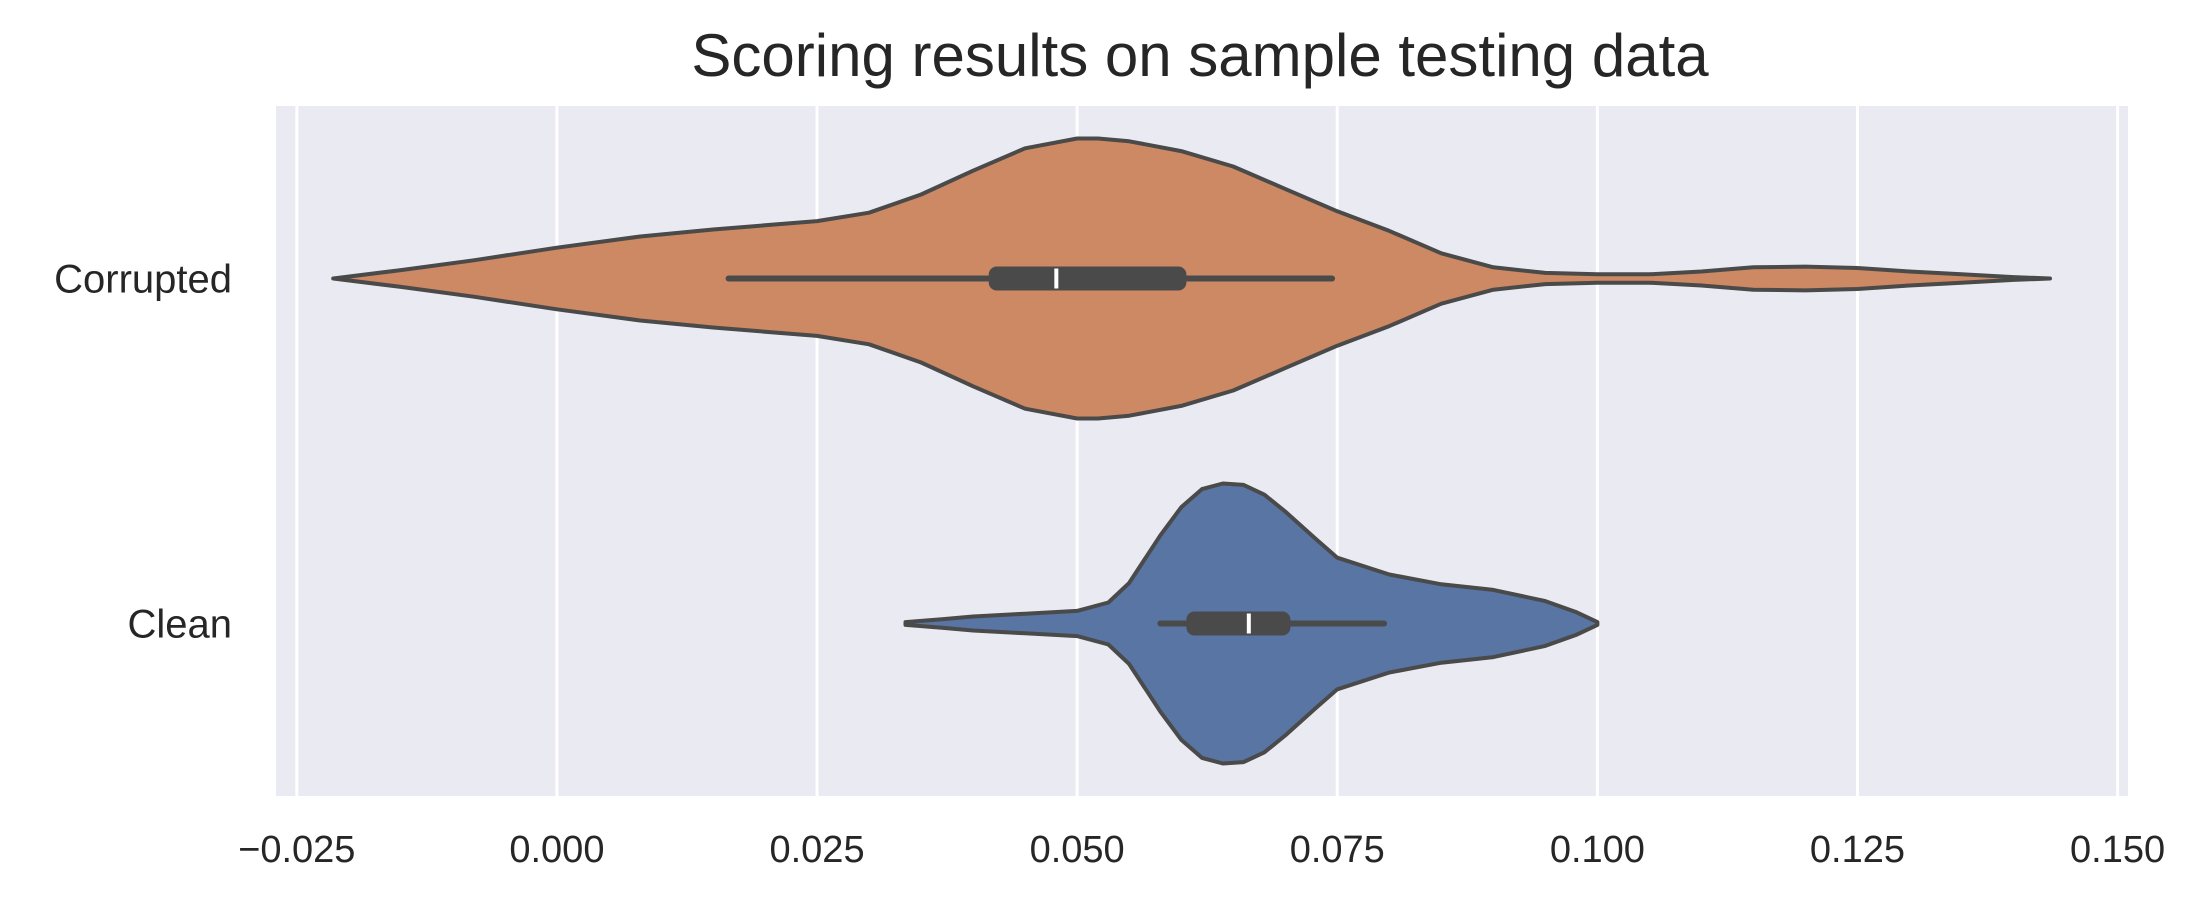 This screenshot has width=2204, height=909. I want to click on x-tick-label: 0.125, so click(1857, 850).